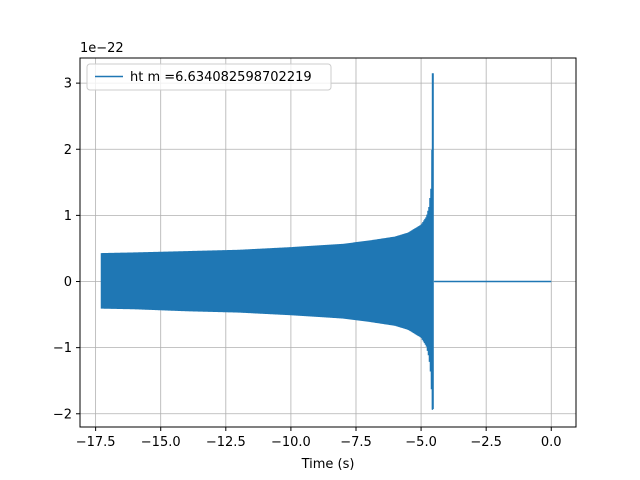  I want to click on x-tick-label: −10.0, so click(291, 442).